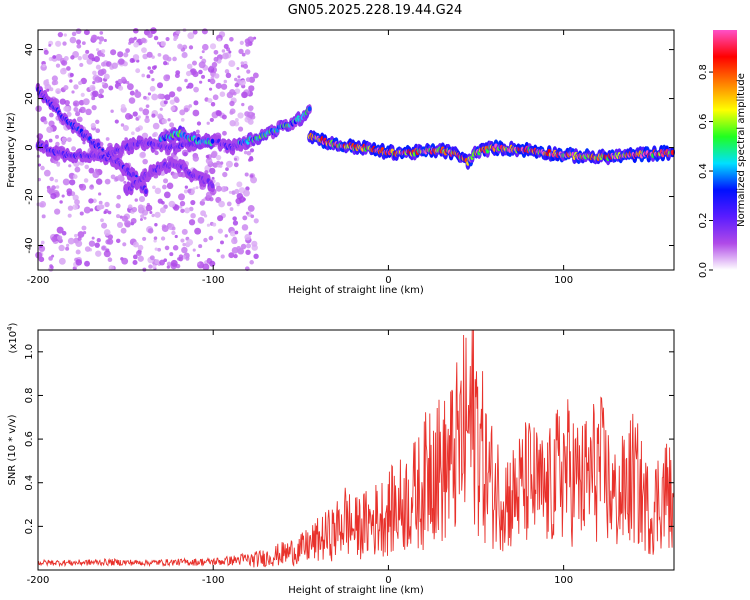 The image size is (750, 600). What do you see at coordinates (563, 580) in the screenshot?
I see `snr-x-tick-label: 100` at bounding box center [563, 580].